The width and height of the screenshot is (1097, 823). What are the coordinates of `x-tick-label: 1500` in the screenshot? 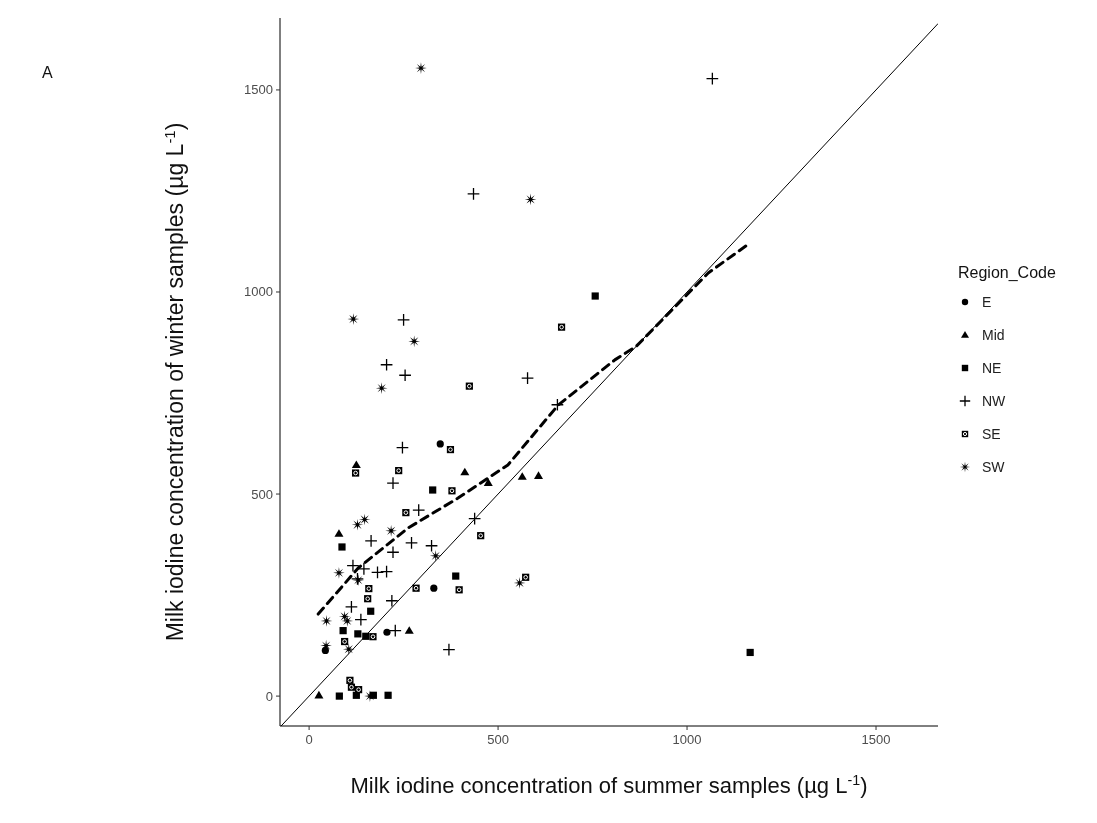 It's located at (876, 739).